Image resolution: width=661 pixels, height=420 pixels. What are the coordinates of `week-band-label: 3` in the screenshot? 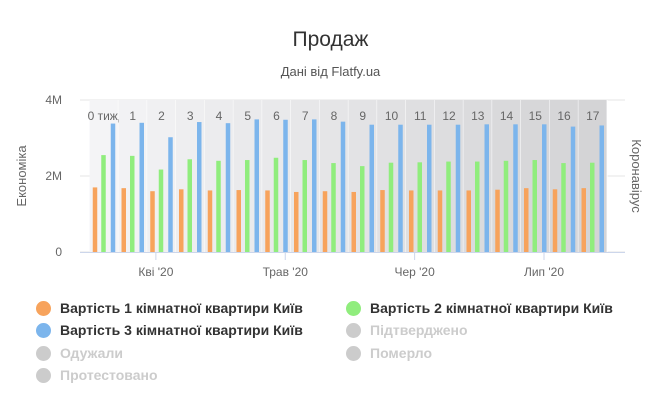 It's located at (190, 116).